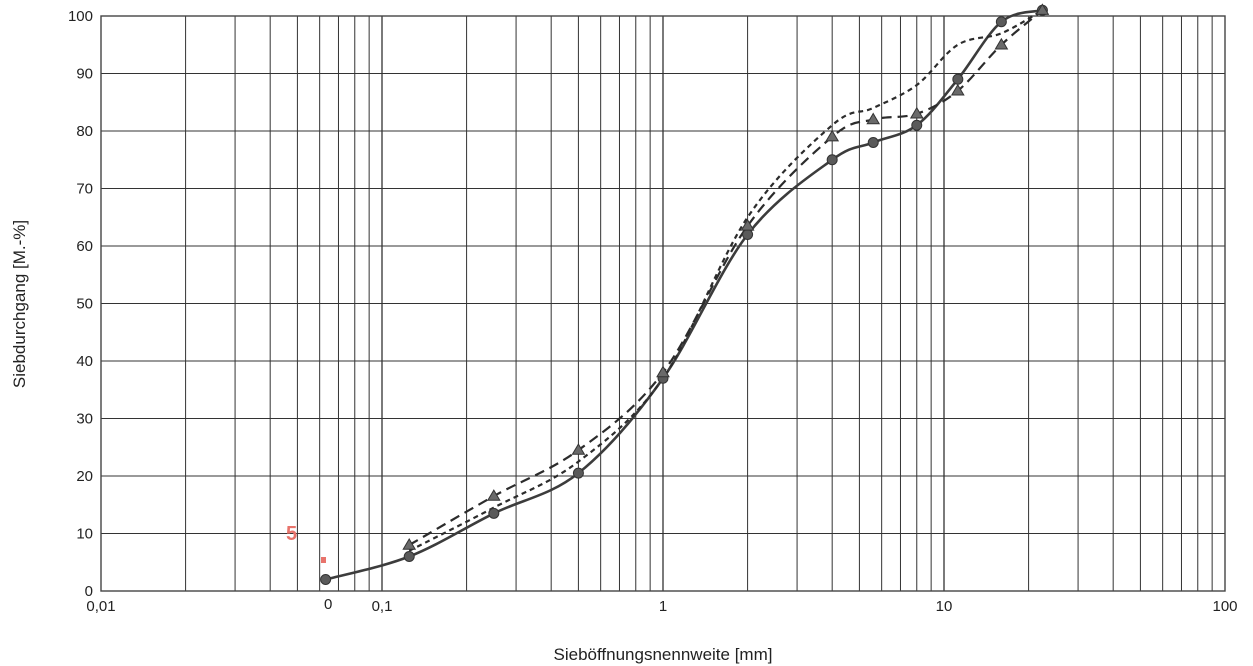 The image size is (1253, 666). I want to click on y-tick-label: 80, so click(84, 131).